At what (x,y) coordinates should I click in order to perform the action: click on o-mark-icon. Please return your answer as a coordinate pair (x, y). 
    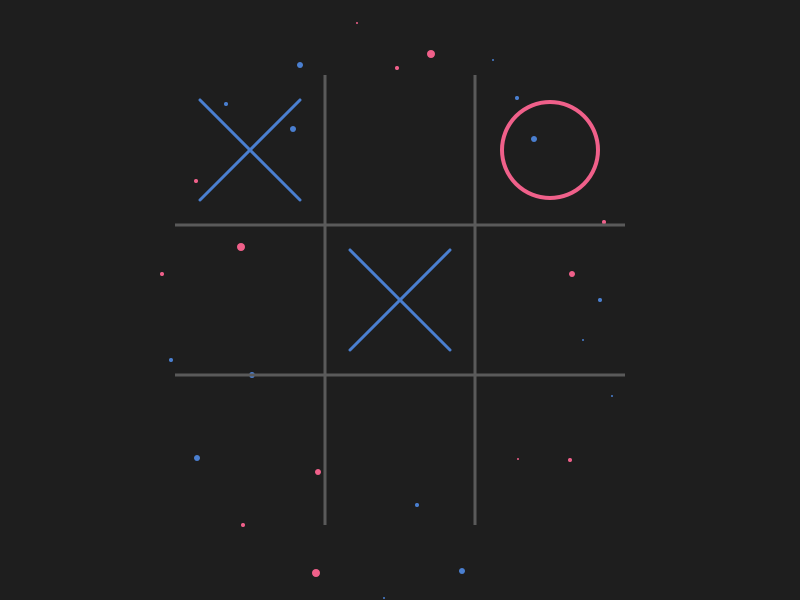
    Looking at the image, I should click on (550, 150).